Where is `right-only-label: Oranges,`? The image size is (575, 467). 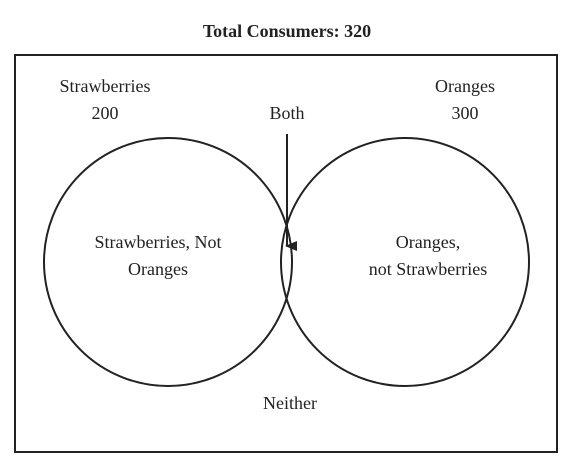
right-only-label: Oranges, is located at coordinates (428, 242).